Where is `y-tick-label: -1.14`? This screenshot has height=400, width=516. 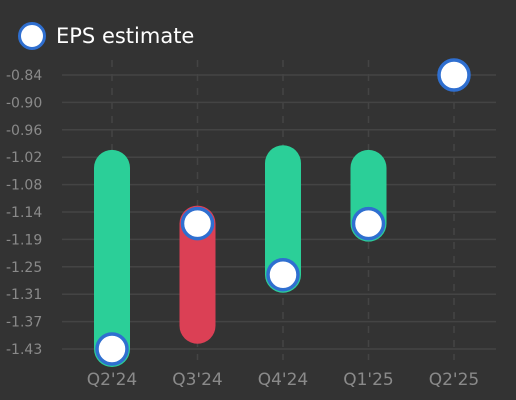 y-tick-label: -1.14 is located at coordinates (24, 213).